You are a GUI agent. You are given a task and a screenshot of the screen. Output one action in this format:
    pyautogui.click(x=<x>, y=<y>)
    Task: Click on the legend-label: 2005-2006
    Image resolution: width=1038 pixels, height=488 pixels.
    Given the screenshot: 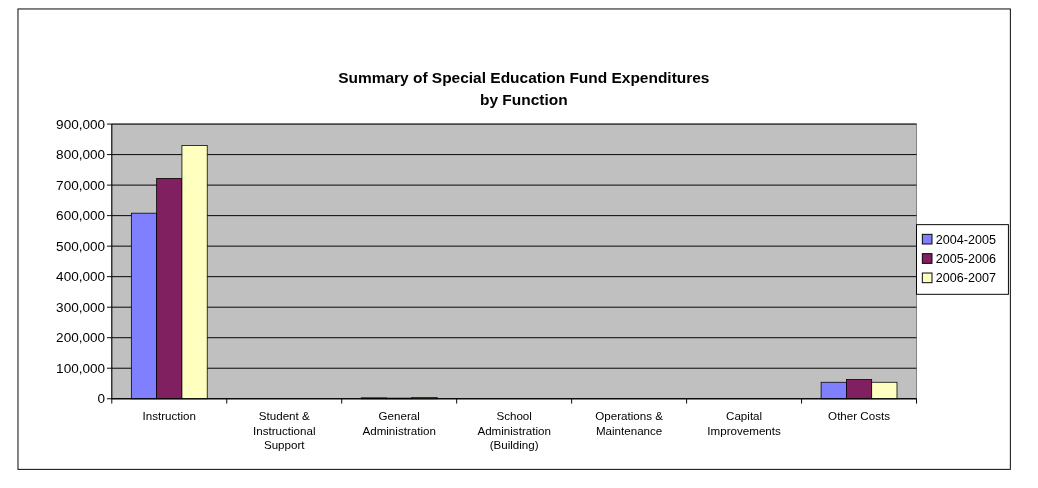 What is the action you would take?
    pyautogui.click(x=965, y=258)
    